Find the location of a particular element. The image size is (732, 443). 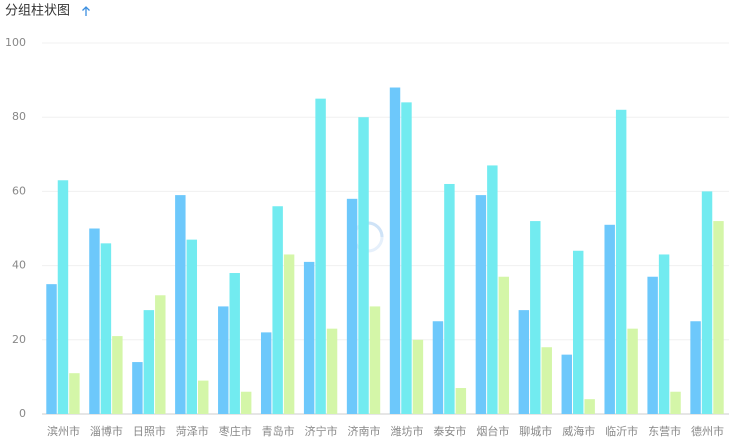

sort-icon is located at coordinates (86, 11).